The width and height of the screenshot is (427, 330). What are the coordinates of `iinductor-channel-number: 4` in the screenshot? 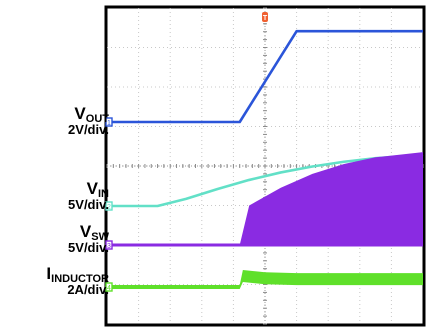 It's located at (109, 288).